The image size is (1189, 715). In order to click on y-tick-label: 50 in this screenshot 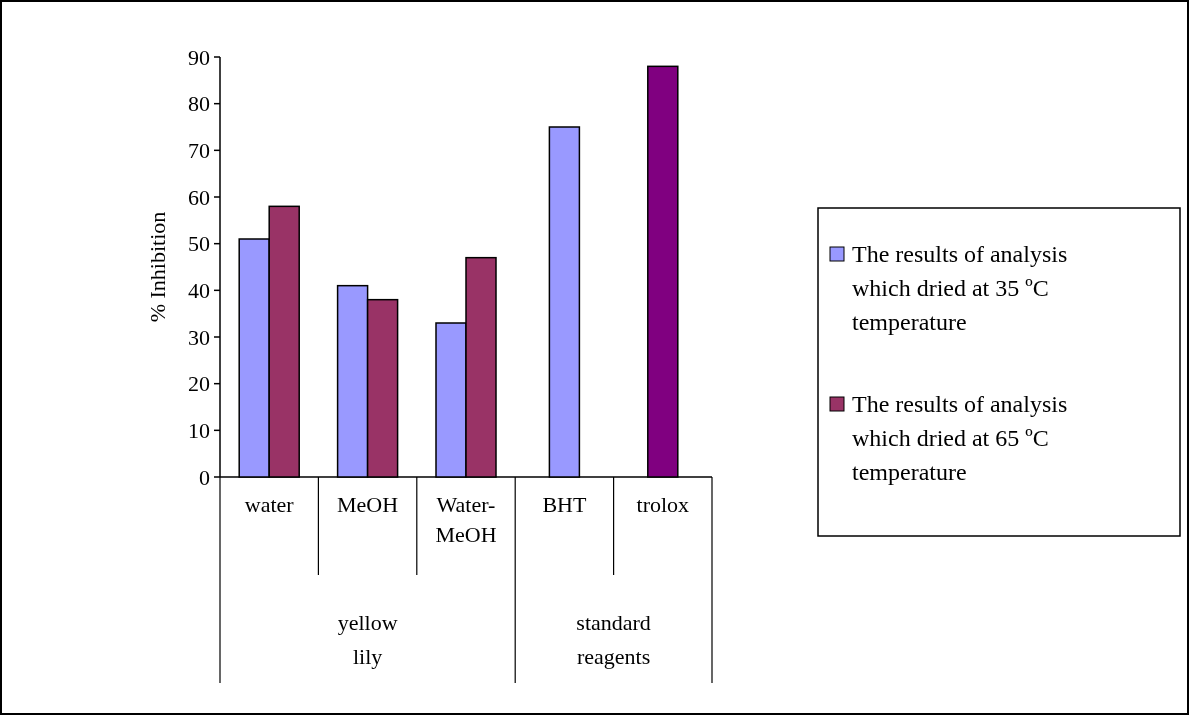, I will do `click(199, 244)`.